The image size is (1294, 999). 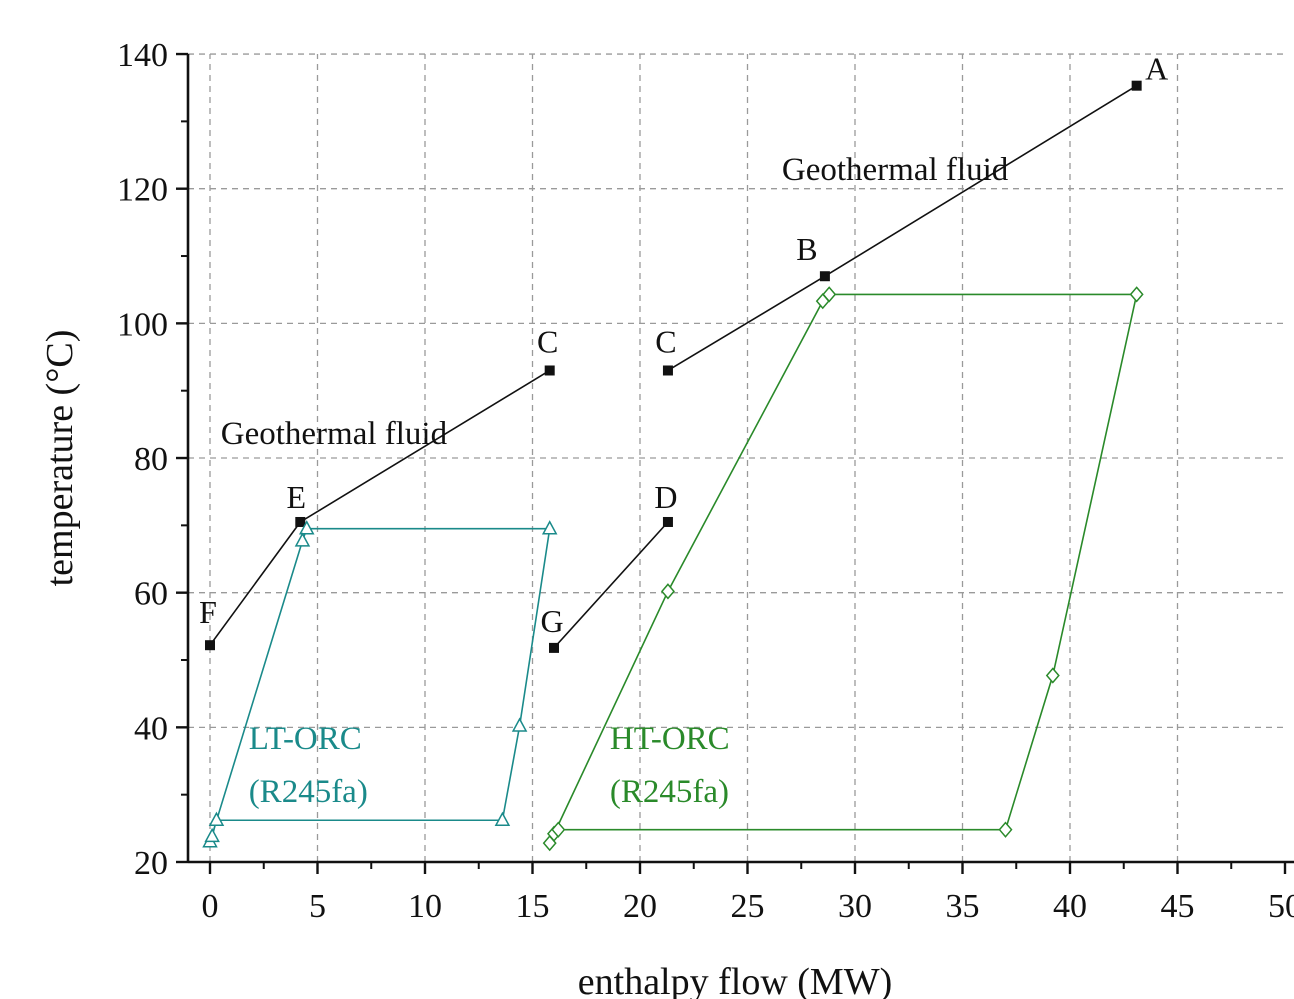 What do you see at coordinates (60, 458) in the screenshot?
I see `y-axis-title: temperature (°C)` at bounding box center [60, 458].